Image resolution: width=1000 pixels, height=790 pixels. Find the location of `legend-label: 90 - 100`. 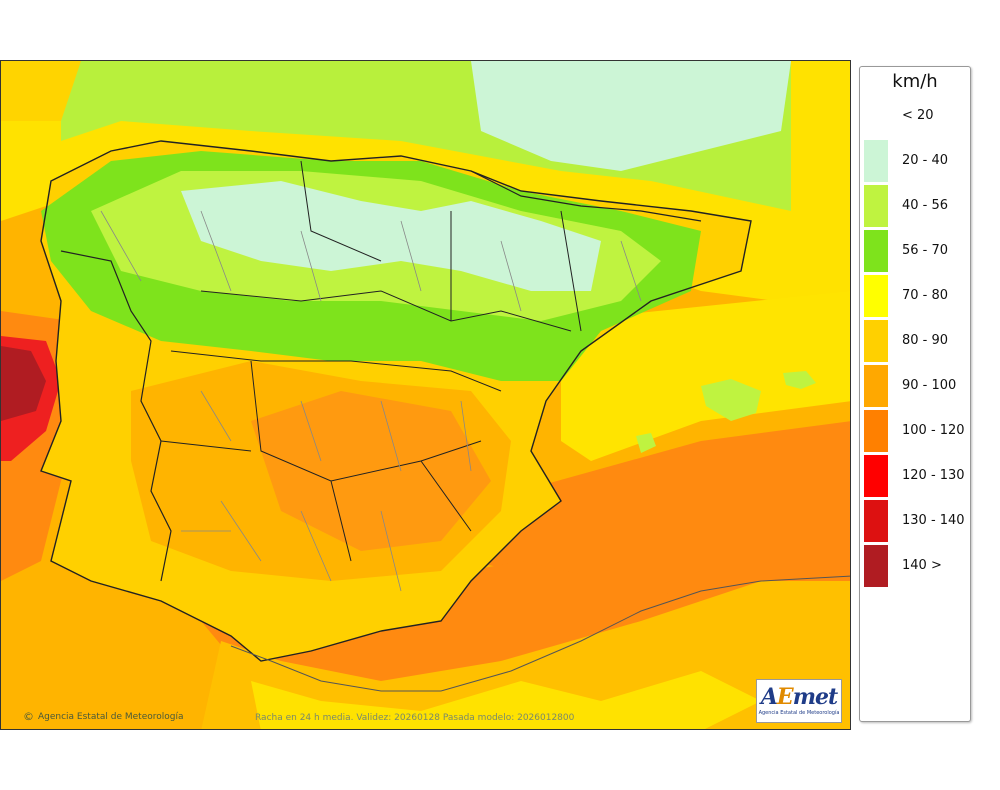

legend-label: 90 - 100 is located at coordinates (929, 385).